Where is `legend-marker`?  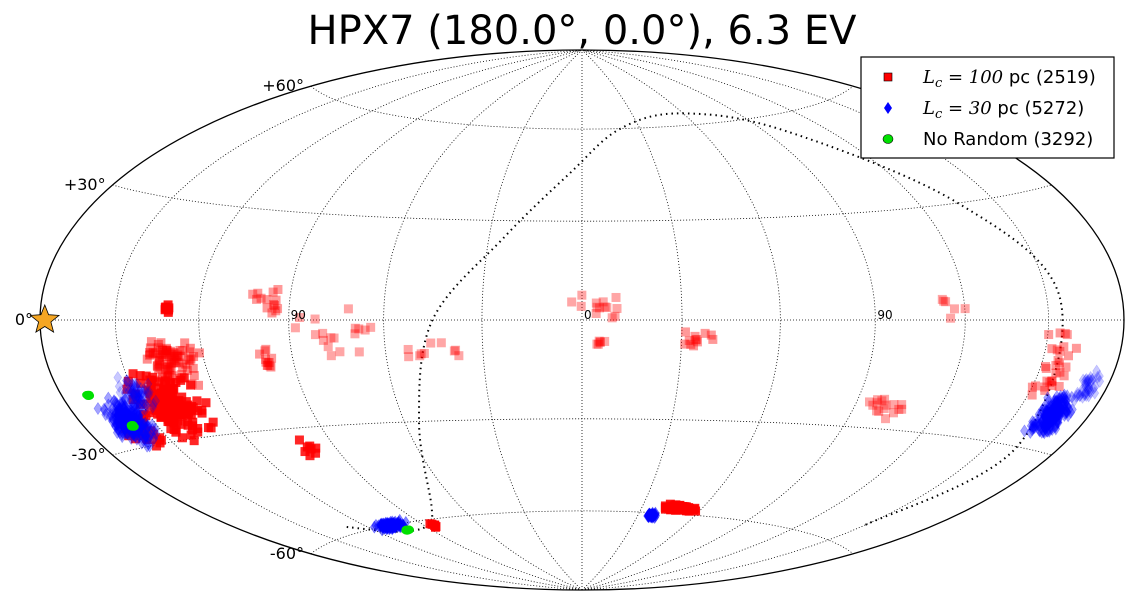 legend-marker is located at coordinates (888, 108).